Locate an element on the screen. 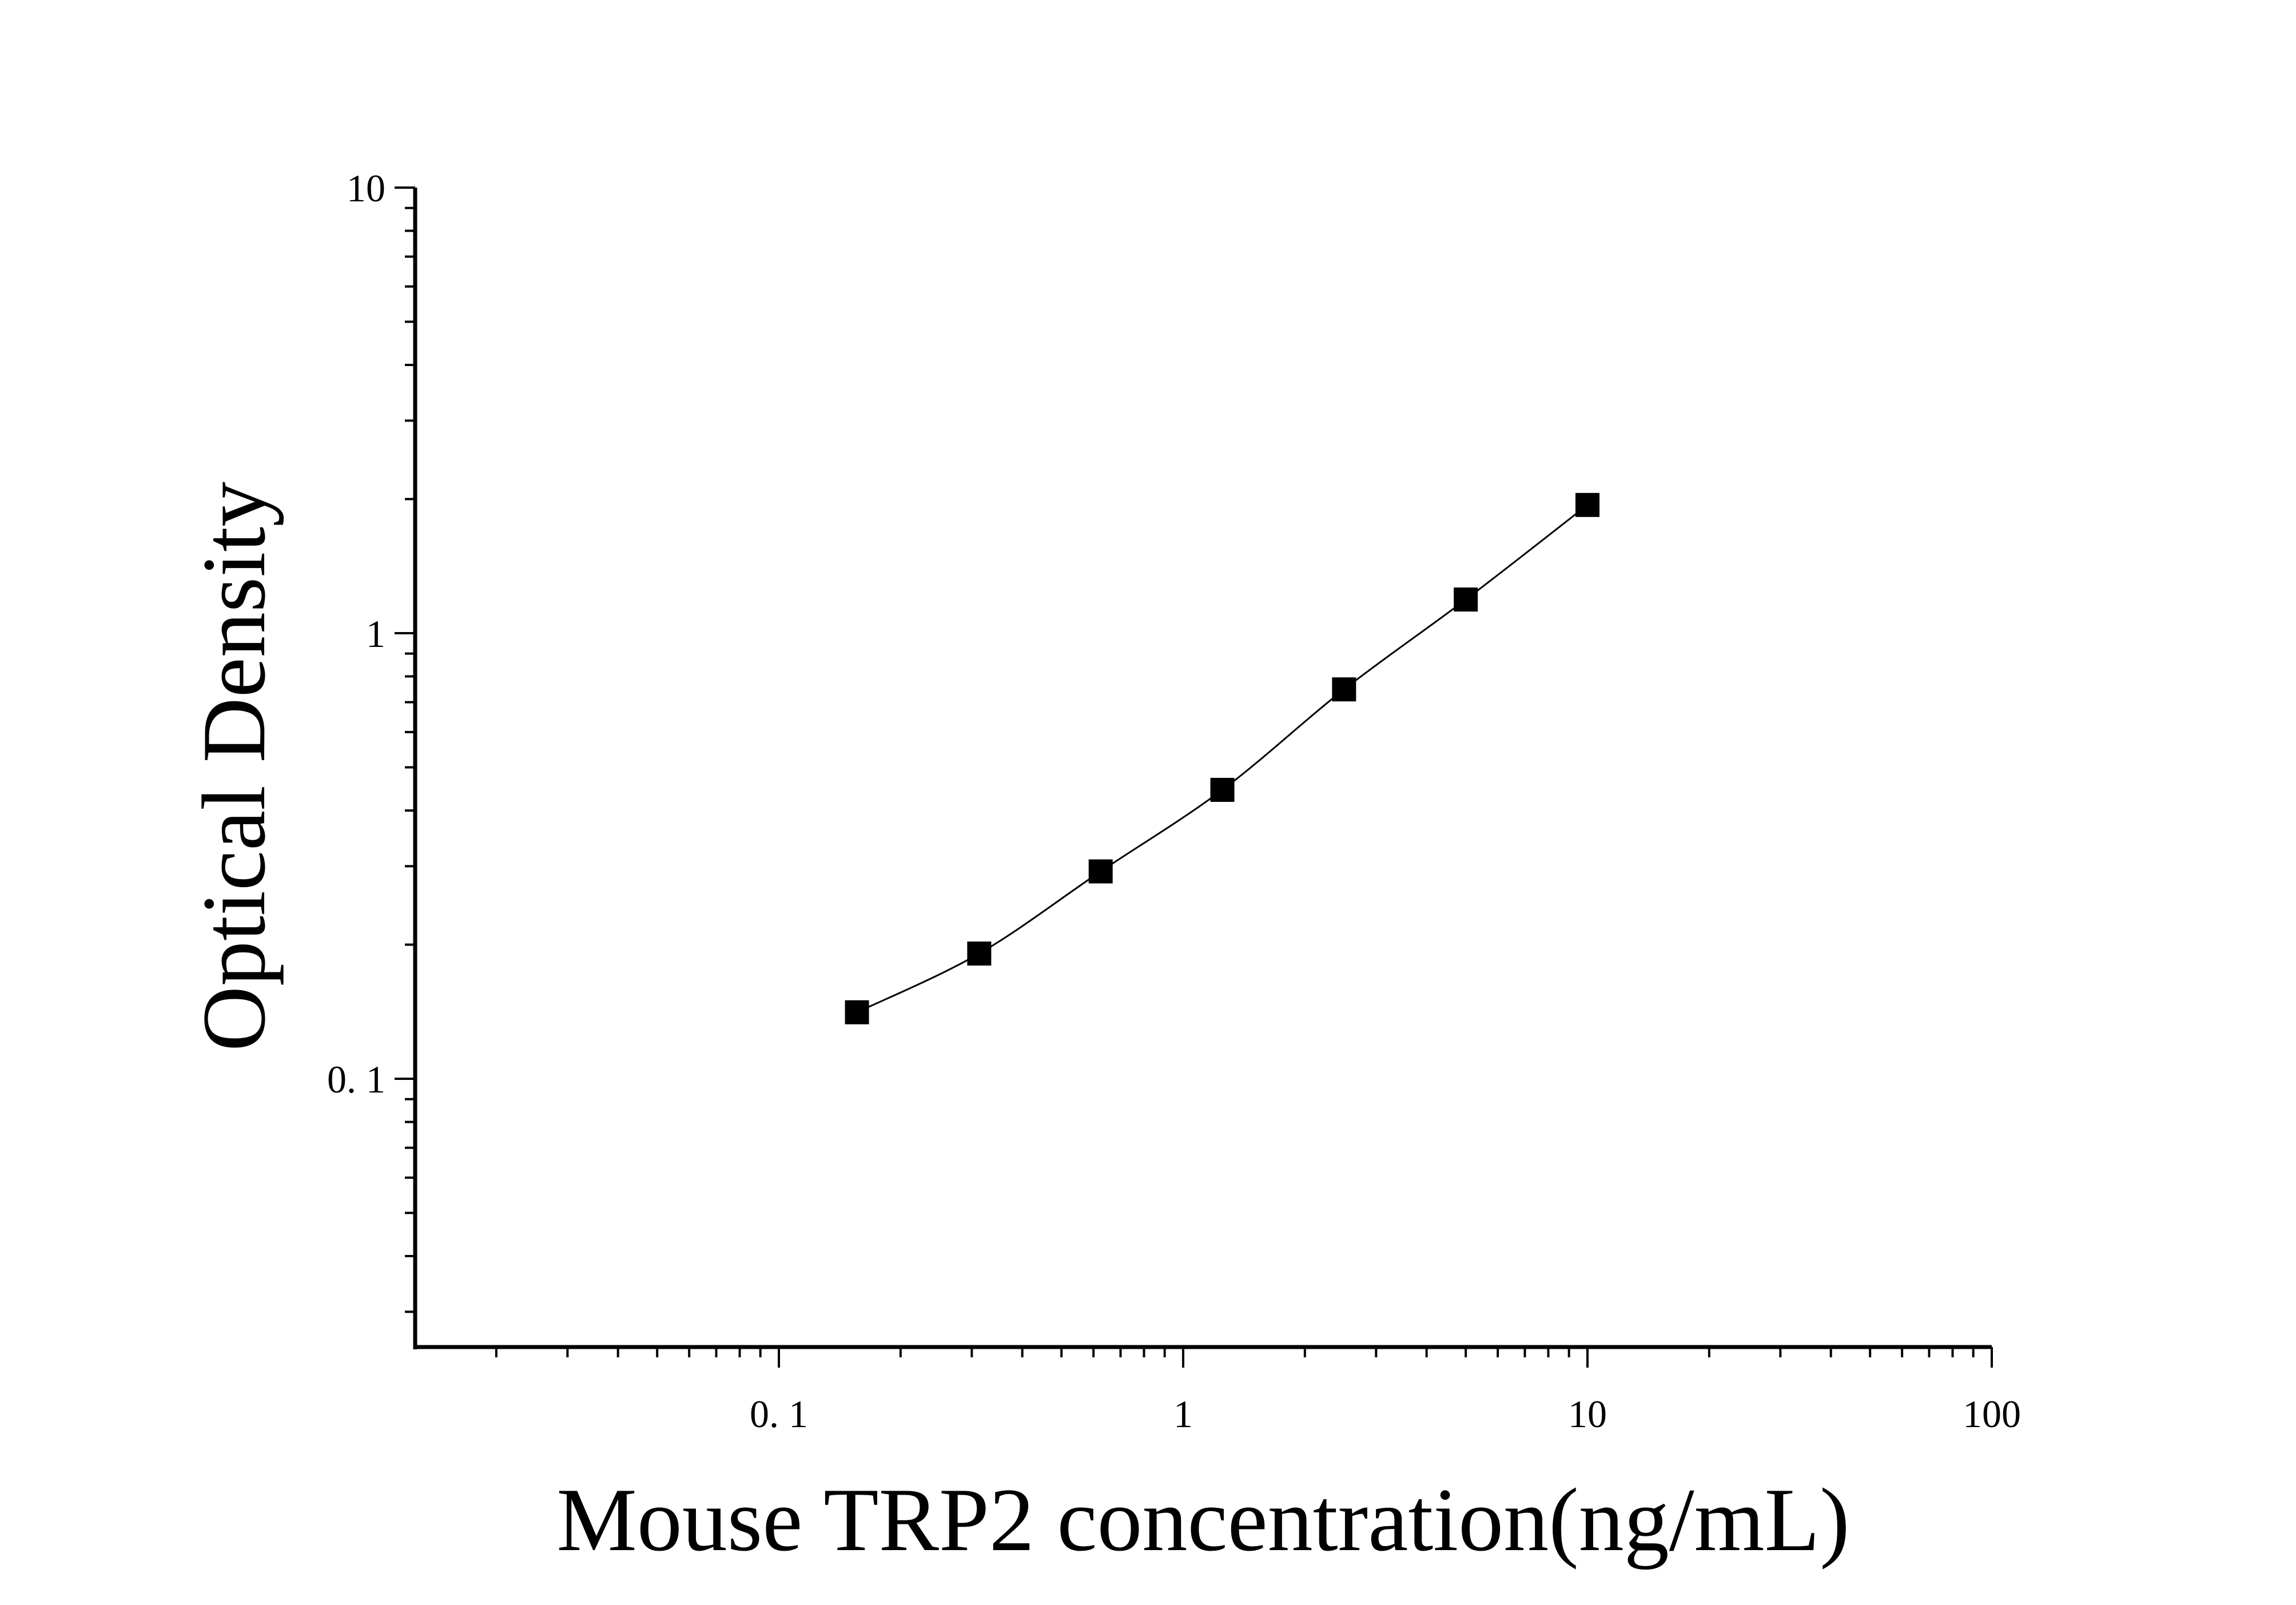 This screenshot has height=1605, width=2296. data-points is located at coordinates (1223, 758).